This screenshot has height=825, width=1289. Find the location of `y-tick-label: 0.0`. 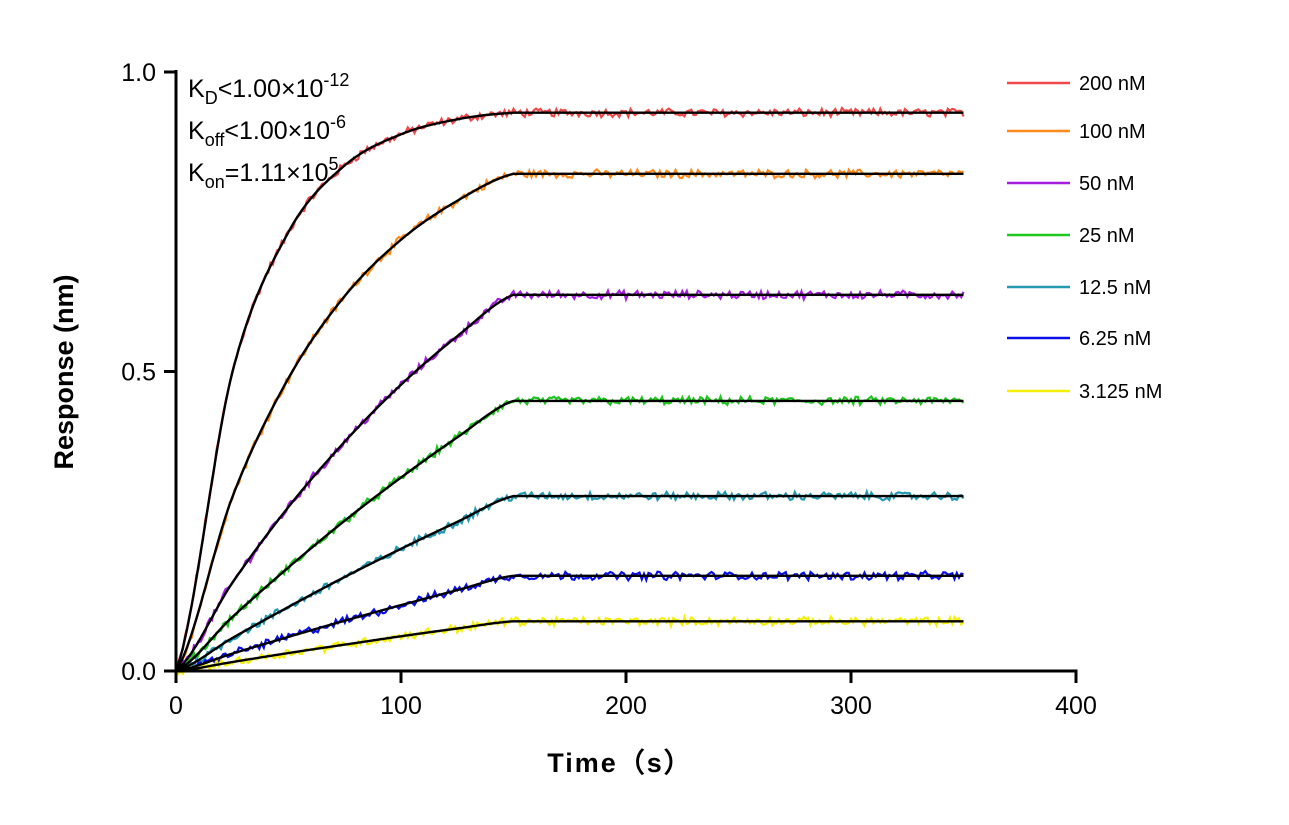

y-tick-label: 0.0 is located at coordinates (138, 672).